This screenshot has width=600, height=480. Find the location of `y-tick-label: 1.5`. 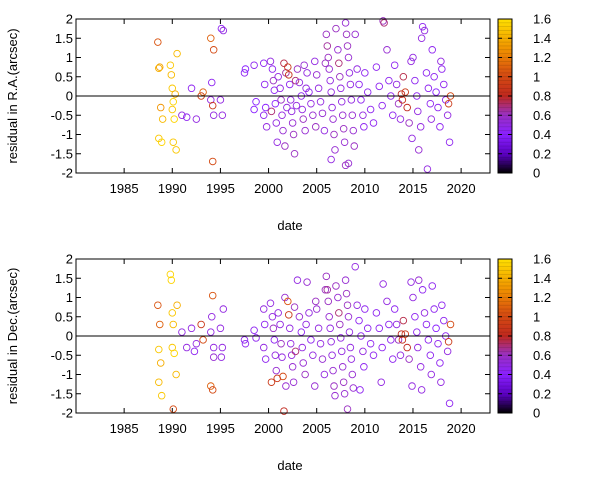

y-tick-label: 1.5 is located at coordinates (64, 278).